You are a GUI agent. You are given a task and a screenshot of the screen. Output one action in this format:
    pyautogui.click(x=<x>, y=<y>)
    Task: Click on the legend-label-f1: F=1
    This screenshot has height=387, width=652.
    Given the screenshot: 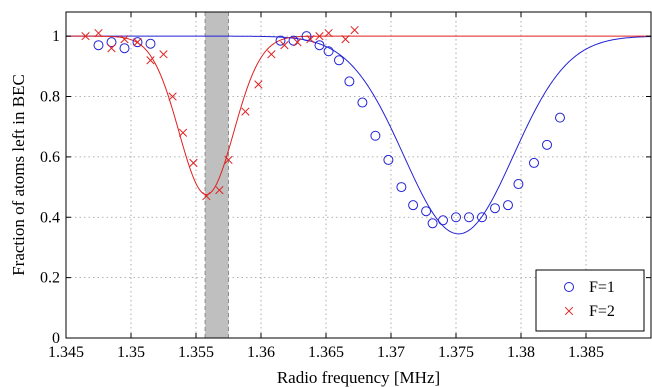 What is the action you would take?
    pyautogui.click(x=602, y=287)
    